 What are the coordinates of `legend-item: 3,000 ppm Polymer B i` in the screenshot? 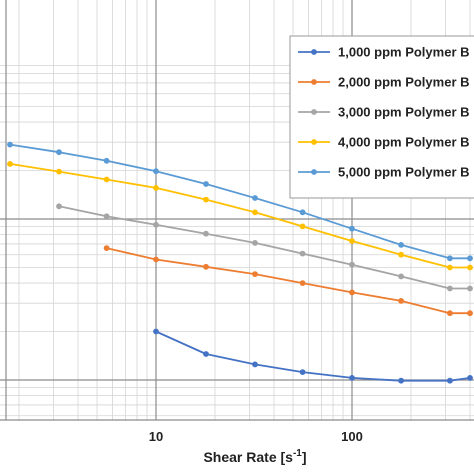 It's located at (386, 112).